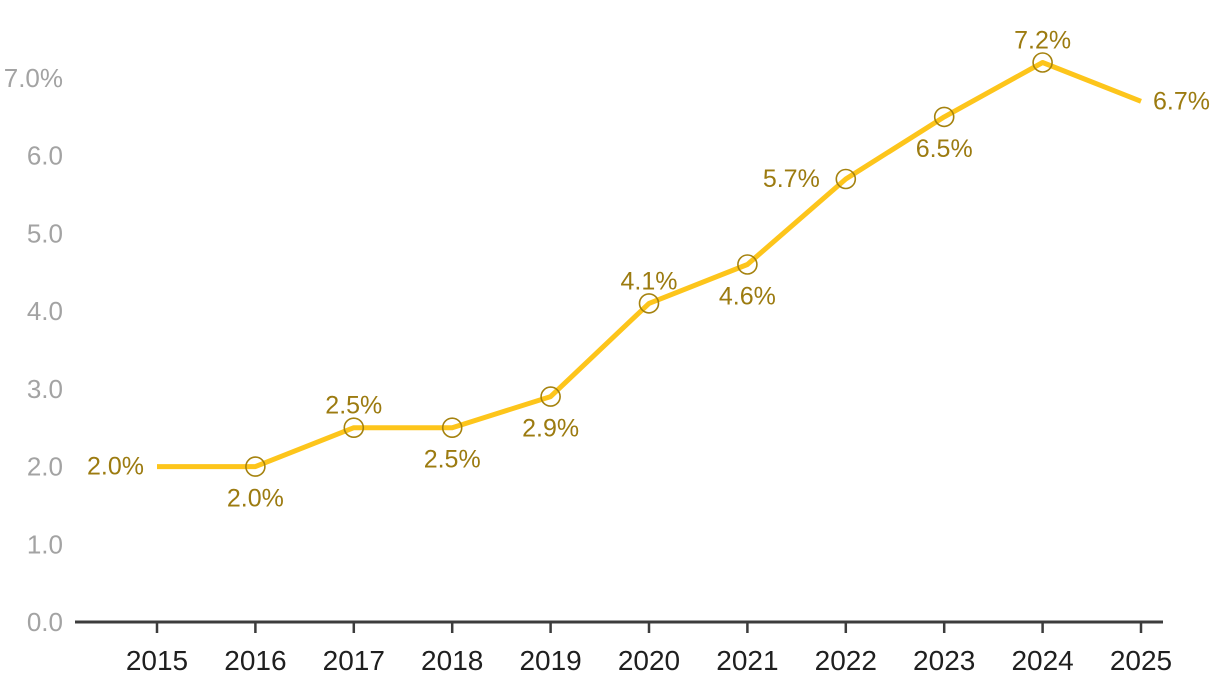 This screenshot has width=1220, height=686. Describe the element at coordinates (747, 660) in the screenshot. I see `x-tick-label: 2021` at that location.